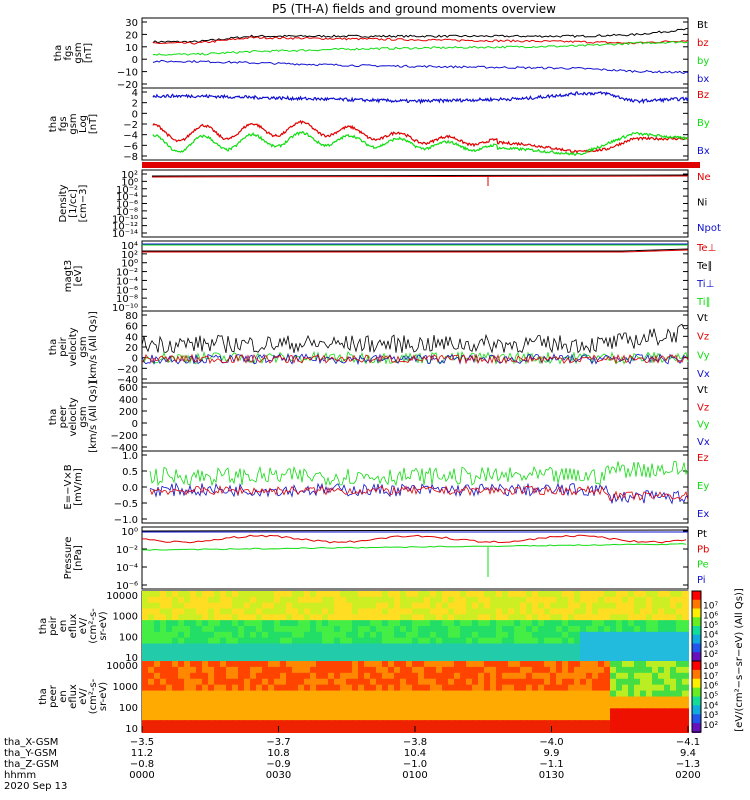 This screenshot has height=800, width=750. I want to click on x-date-label: 2020 Sep 13, so click(35, 786).